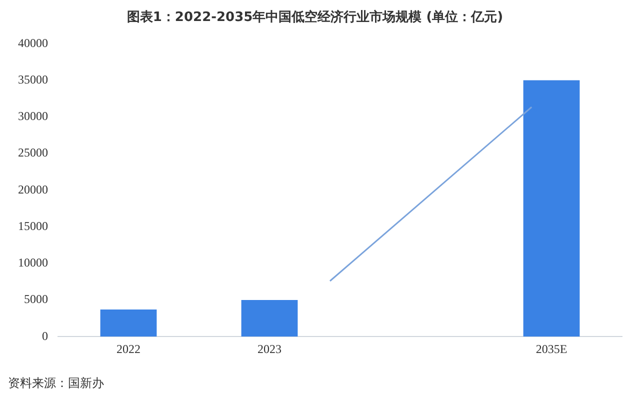  I want to click on text: 资料来源：国新办, so click(56, 383).